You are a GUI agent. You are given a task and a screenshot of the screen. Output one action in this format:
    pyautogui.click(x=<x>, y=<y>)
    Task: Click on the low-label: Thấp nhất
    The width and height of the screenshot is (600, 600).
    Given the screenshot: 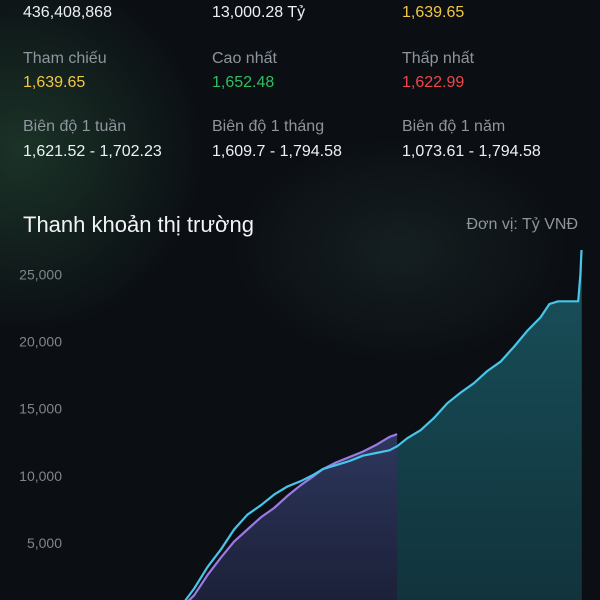 What is the action you would take?
    pyautogui.click(x=438, y=58)
    